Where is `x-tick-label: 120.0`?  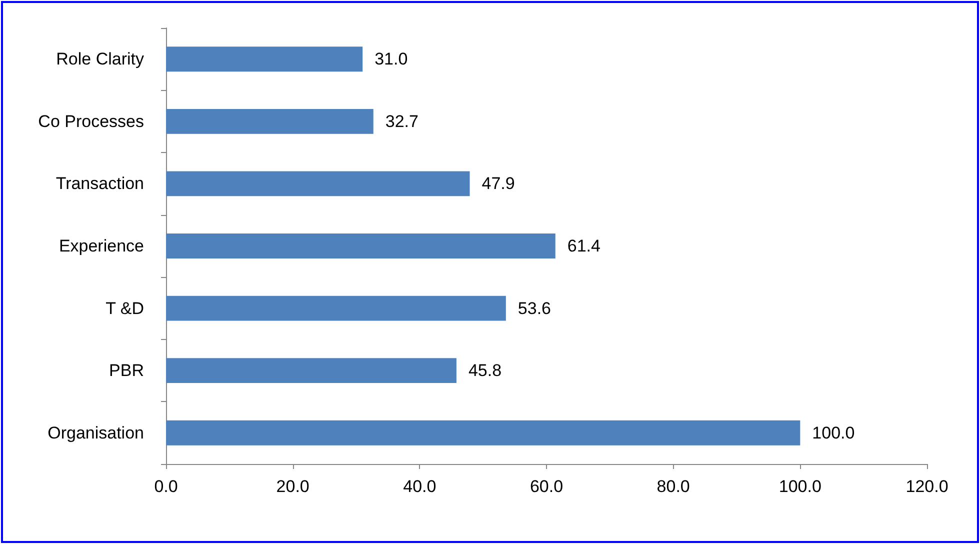 x-tick-label: 120.0 is located at coordinates (927, 486).